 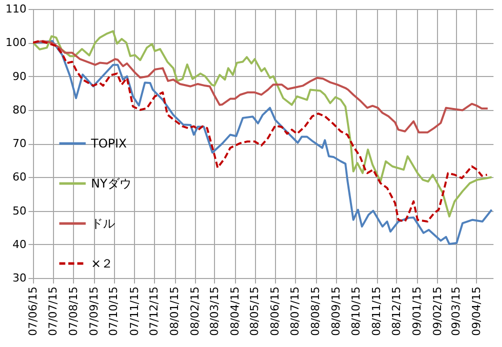 I want to click on x-tick-label: 08/09/15, so click(x=336, y=311).